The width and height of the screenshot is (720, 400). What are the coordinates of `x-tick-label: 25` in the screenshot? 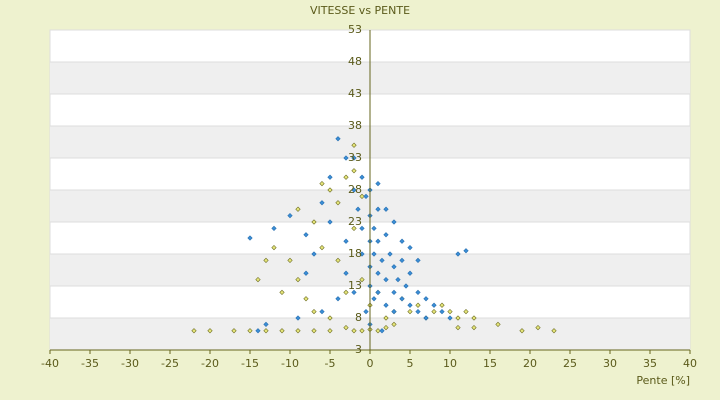 It's located at (570, 363).